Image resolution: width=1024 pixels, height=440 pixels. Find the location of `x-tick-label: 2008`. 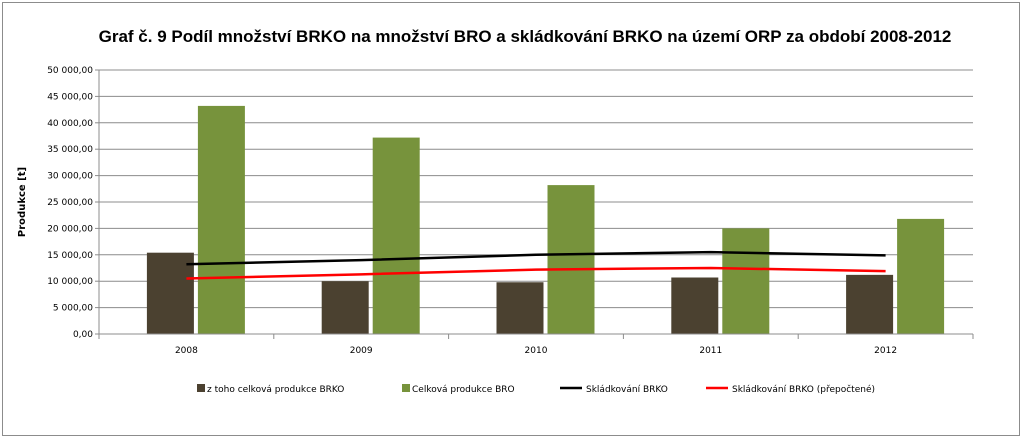

x-tick-label: 2008 is located at coordinates (186, 351).